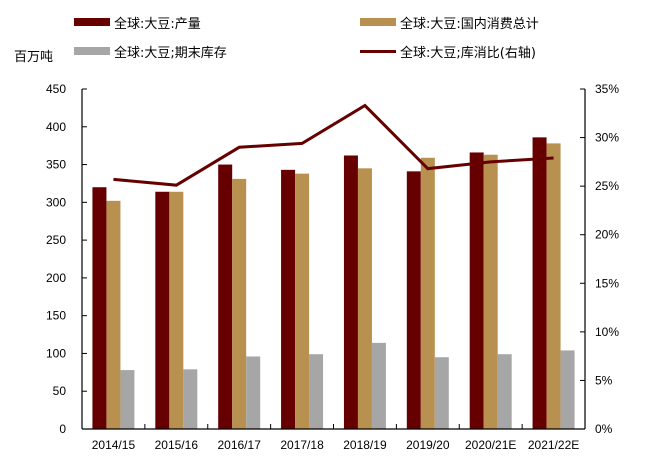 This screenshot has height=467, width=657. Describe the element at coordinates (114, 445) in the screenshot. I see `x-category-label: 2014/15` at that location.